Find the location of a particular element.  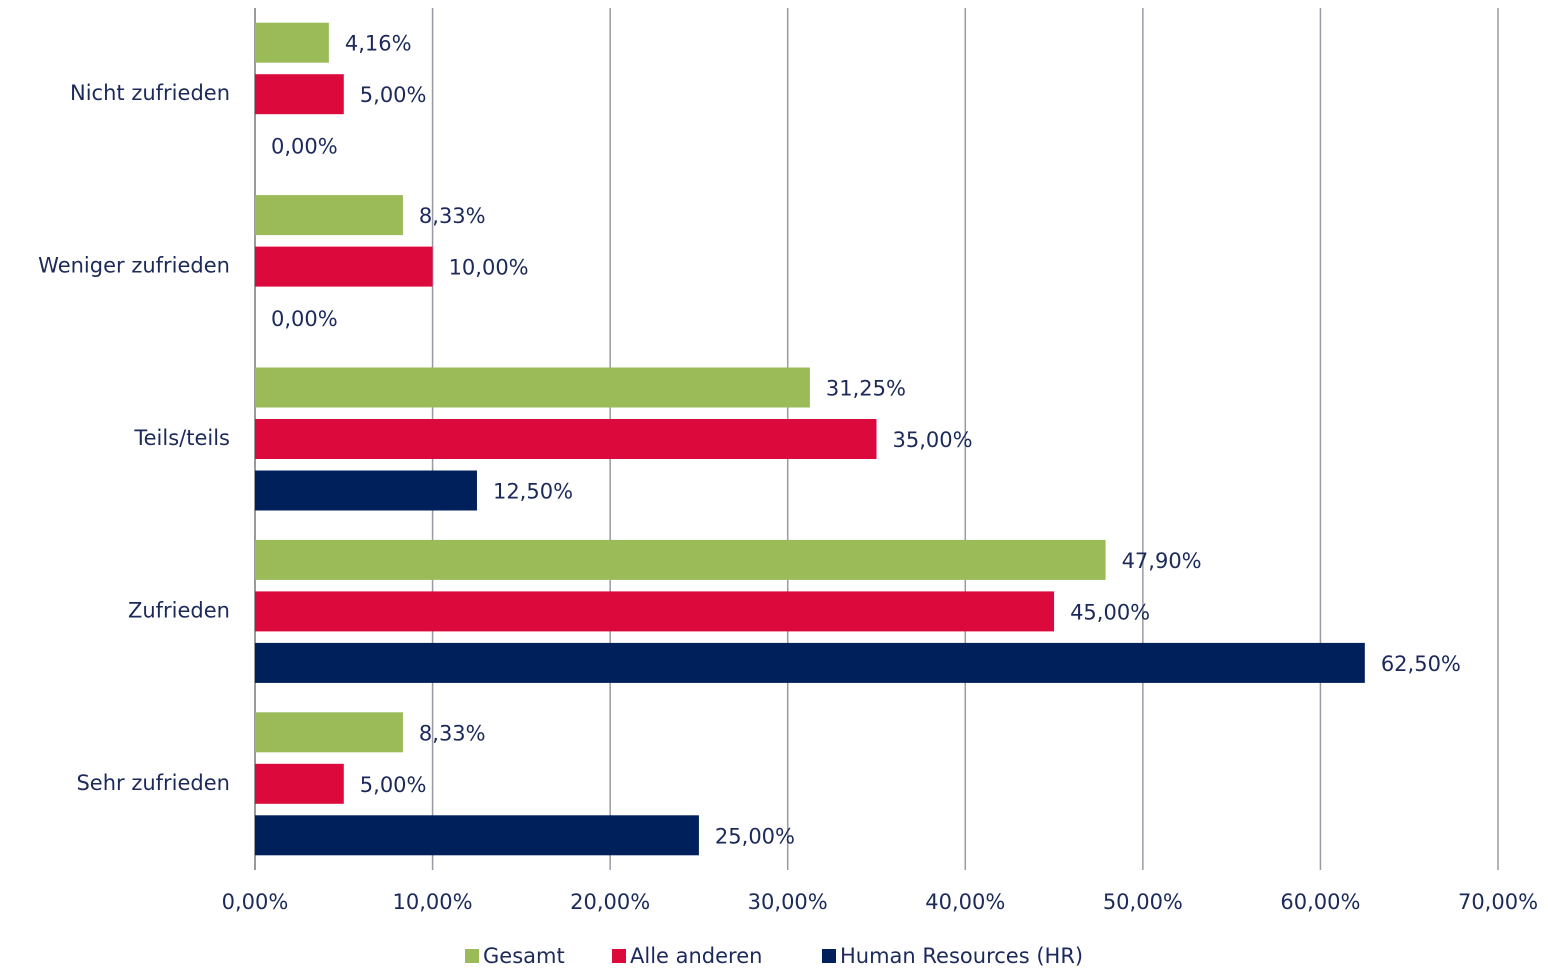

category-label: Zufrieden is located at coordinates (179, 610).